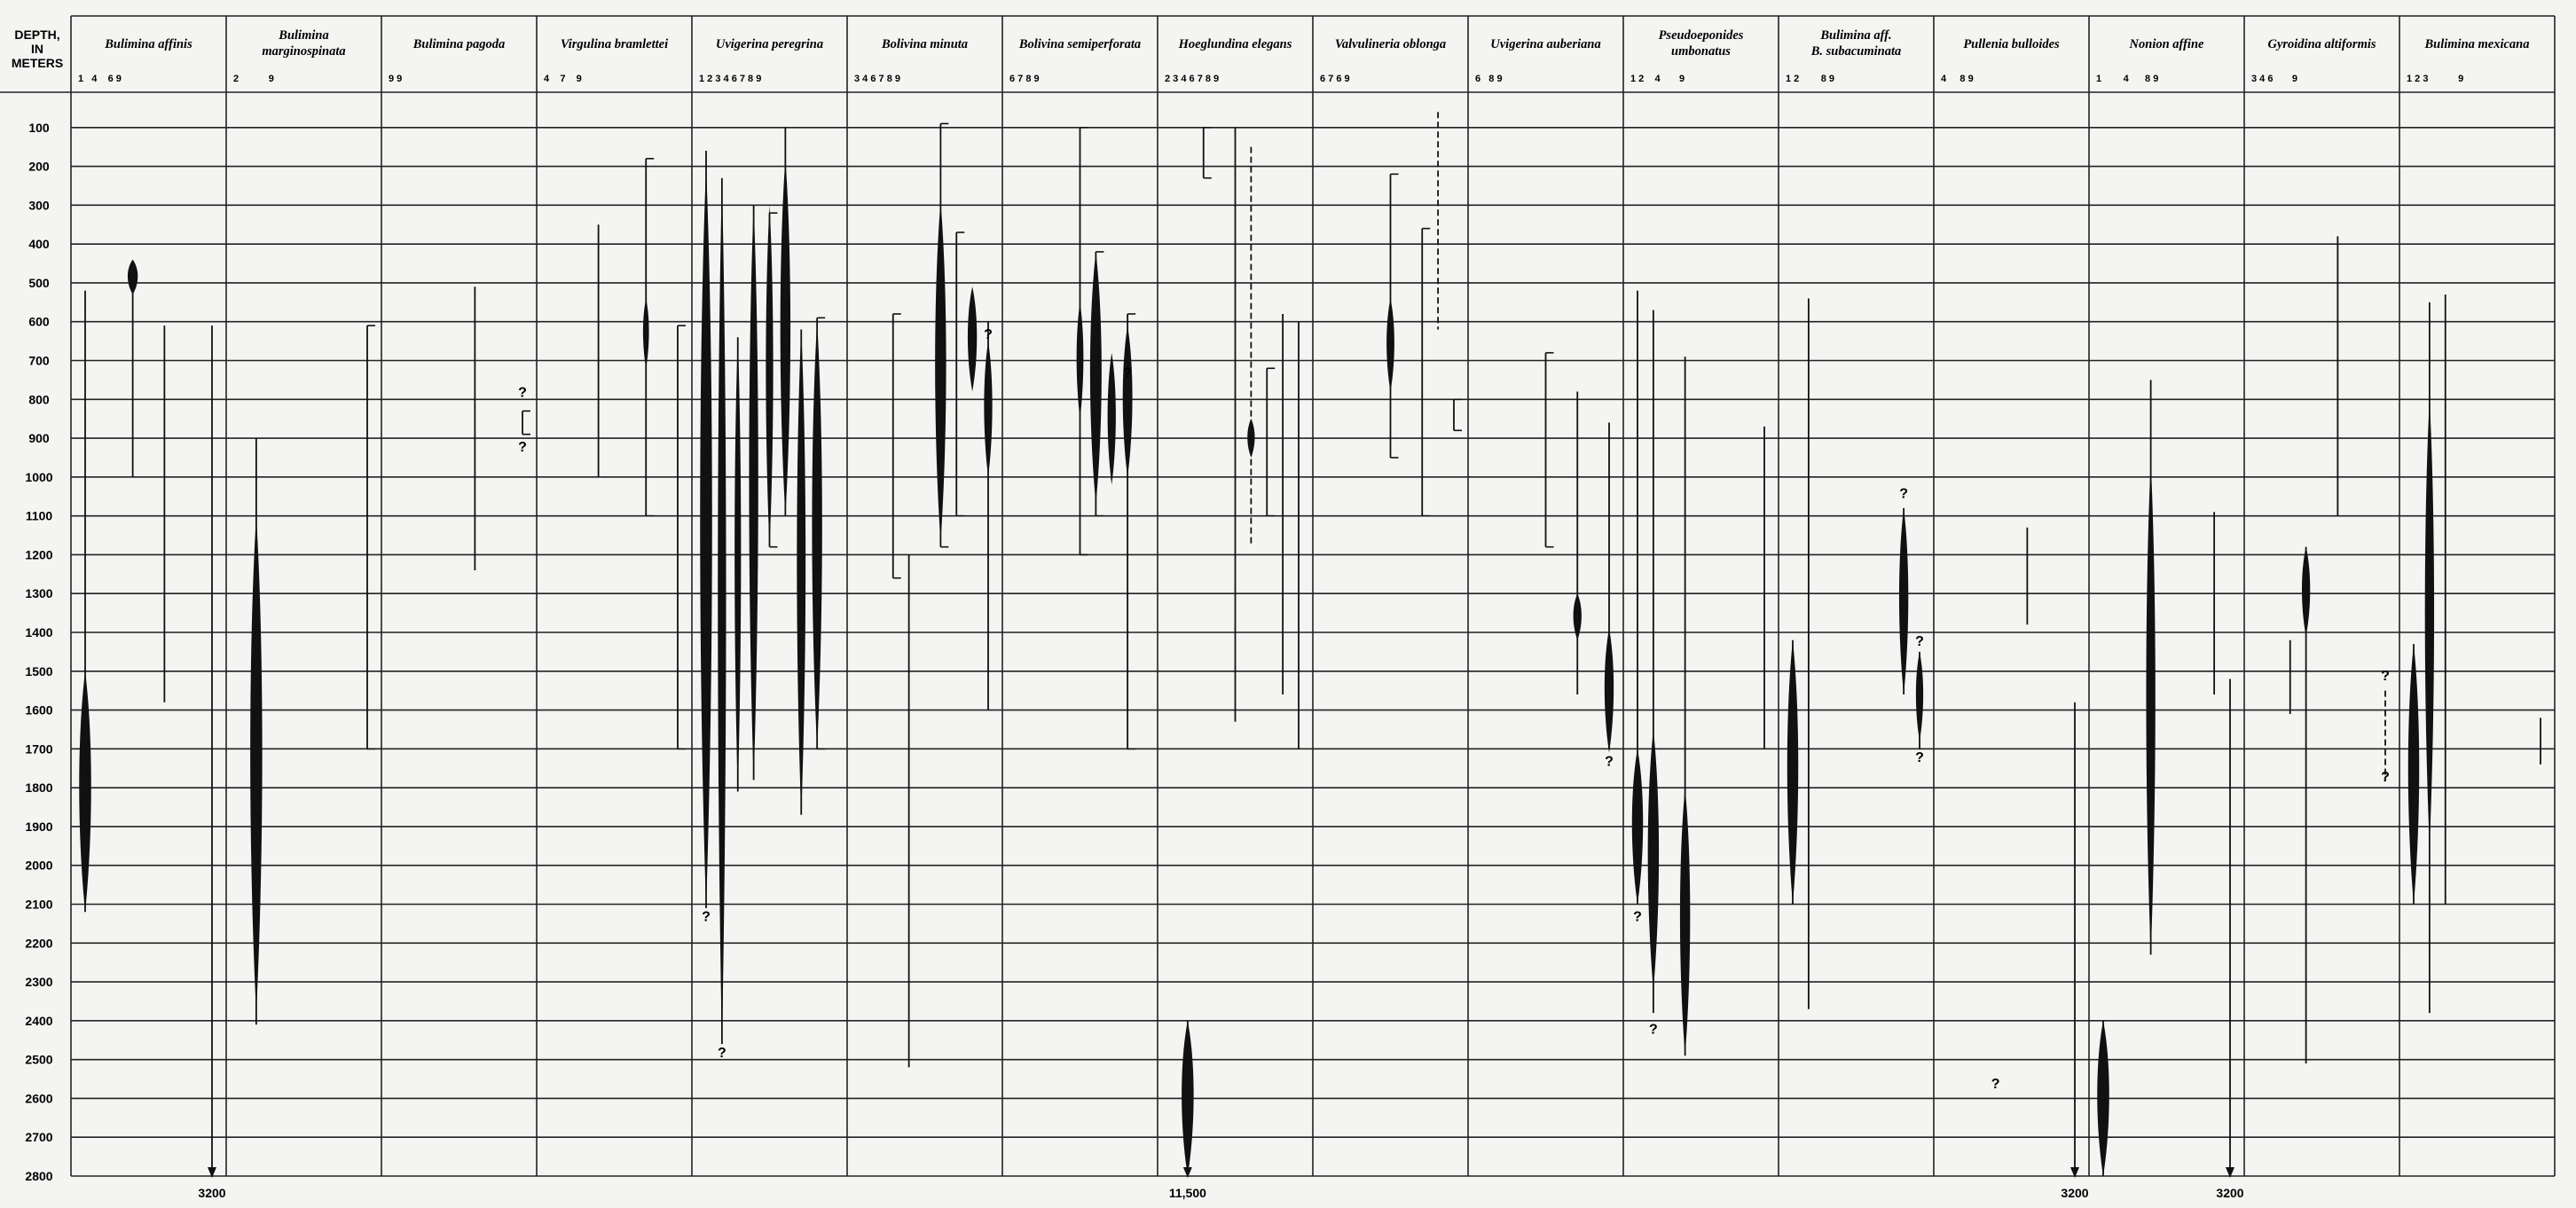  What do you see at coordinates (1187, 1193) in the screenshot?
I see `continuation-depth-label: 11,500` at bounding box center [1187, 1193].